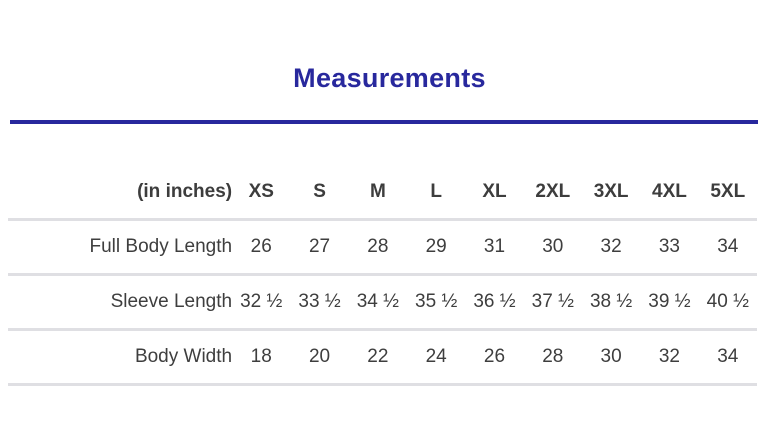 Image resolution: width=779 pixels, height=429 pixels. What do you see at coordinates (120, 193) in the screenshot?
I see `unit-header: (in inches)` at bounding box center [120, 193].